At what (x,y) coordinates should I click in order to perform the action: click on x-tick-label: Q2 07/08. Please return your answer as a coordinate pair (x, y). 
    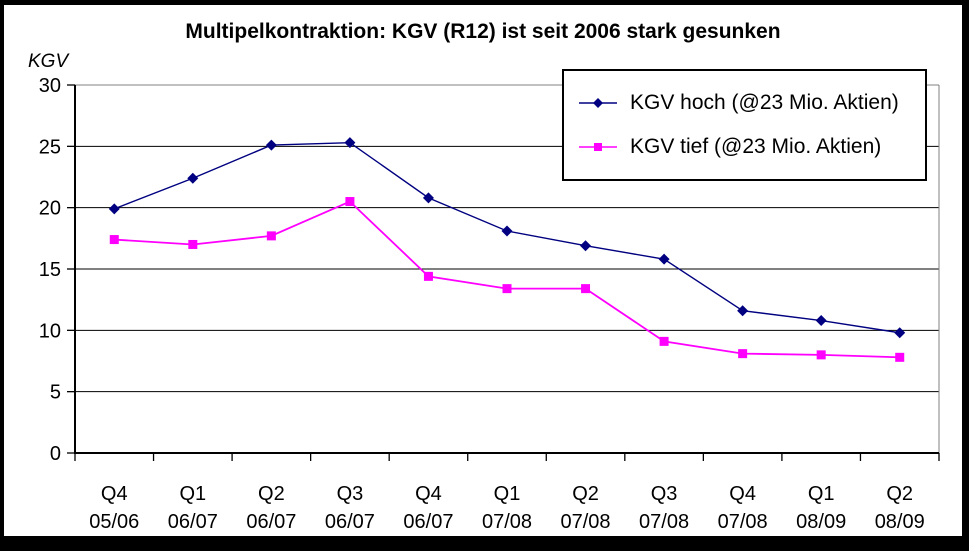
    Looking at the image, I should click on (586, 508).